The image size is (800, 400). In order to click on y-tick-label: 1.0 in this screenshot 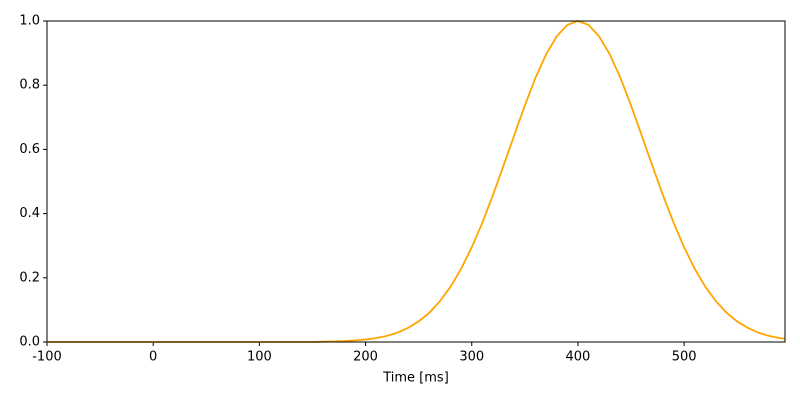, I will do `click(29, 21)`.